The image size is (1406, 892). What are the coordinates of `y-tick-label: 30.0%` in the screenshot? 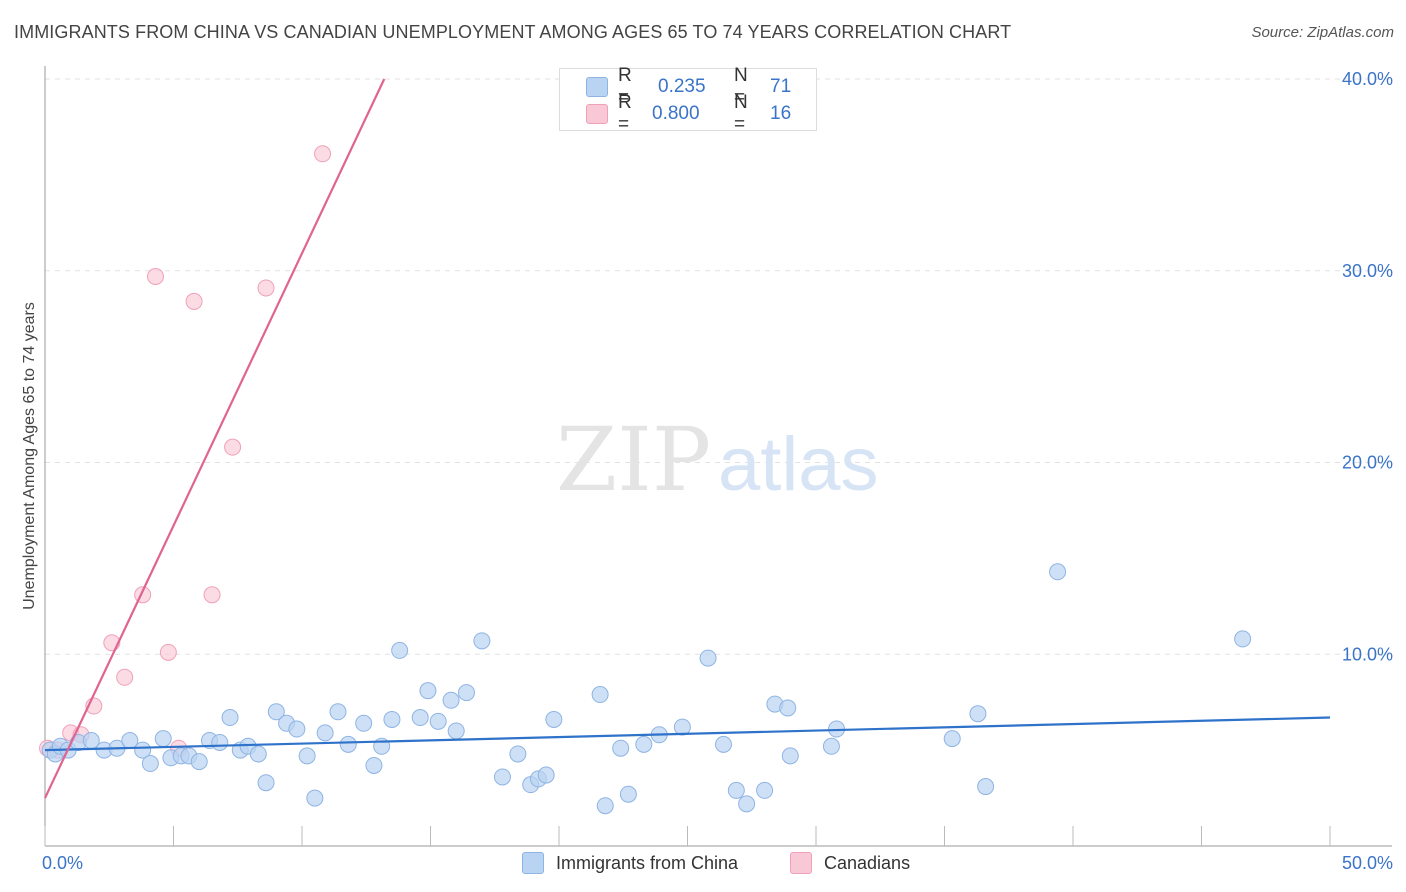 It's located at (1367, 271).